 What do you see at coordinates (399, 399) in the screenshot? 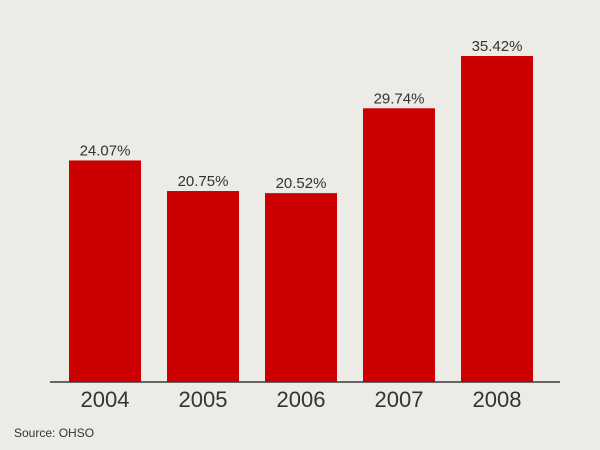
I see `x-tick-label-2007: 2007` at bounding box center [399, 399].